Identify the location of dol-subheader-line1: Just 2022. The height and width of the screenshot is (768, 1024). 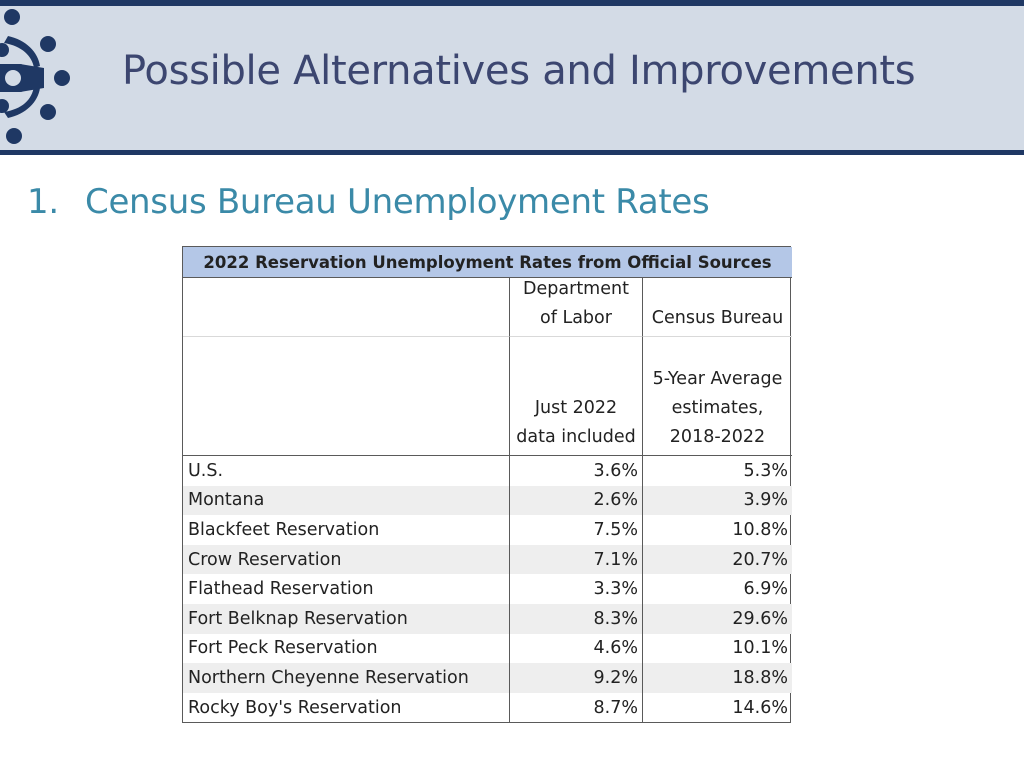
(576, 408).